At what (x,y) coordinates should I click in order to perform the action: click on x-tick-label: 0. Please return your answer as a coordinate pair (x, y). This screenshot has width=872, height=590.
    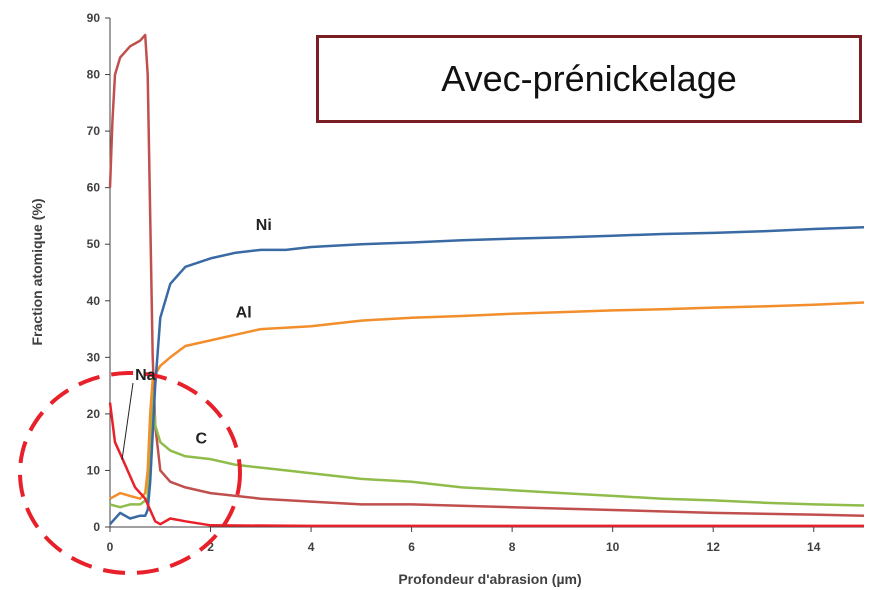
    Looking at the image, I should click on (110, 547).